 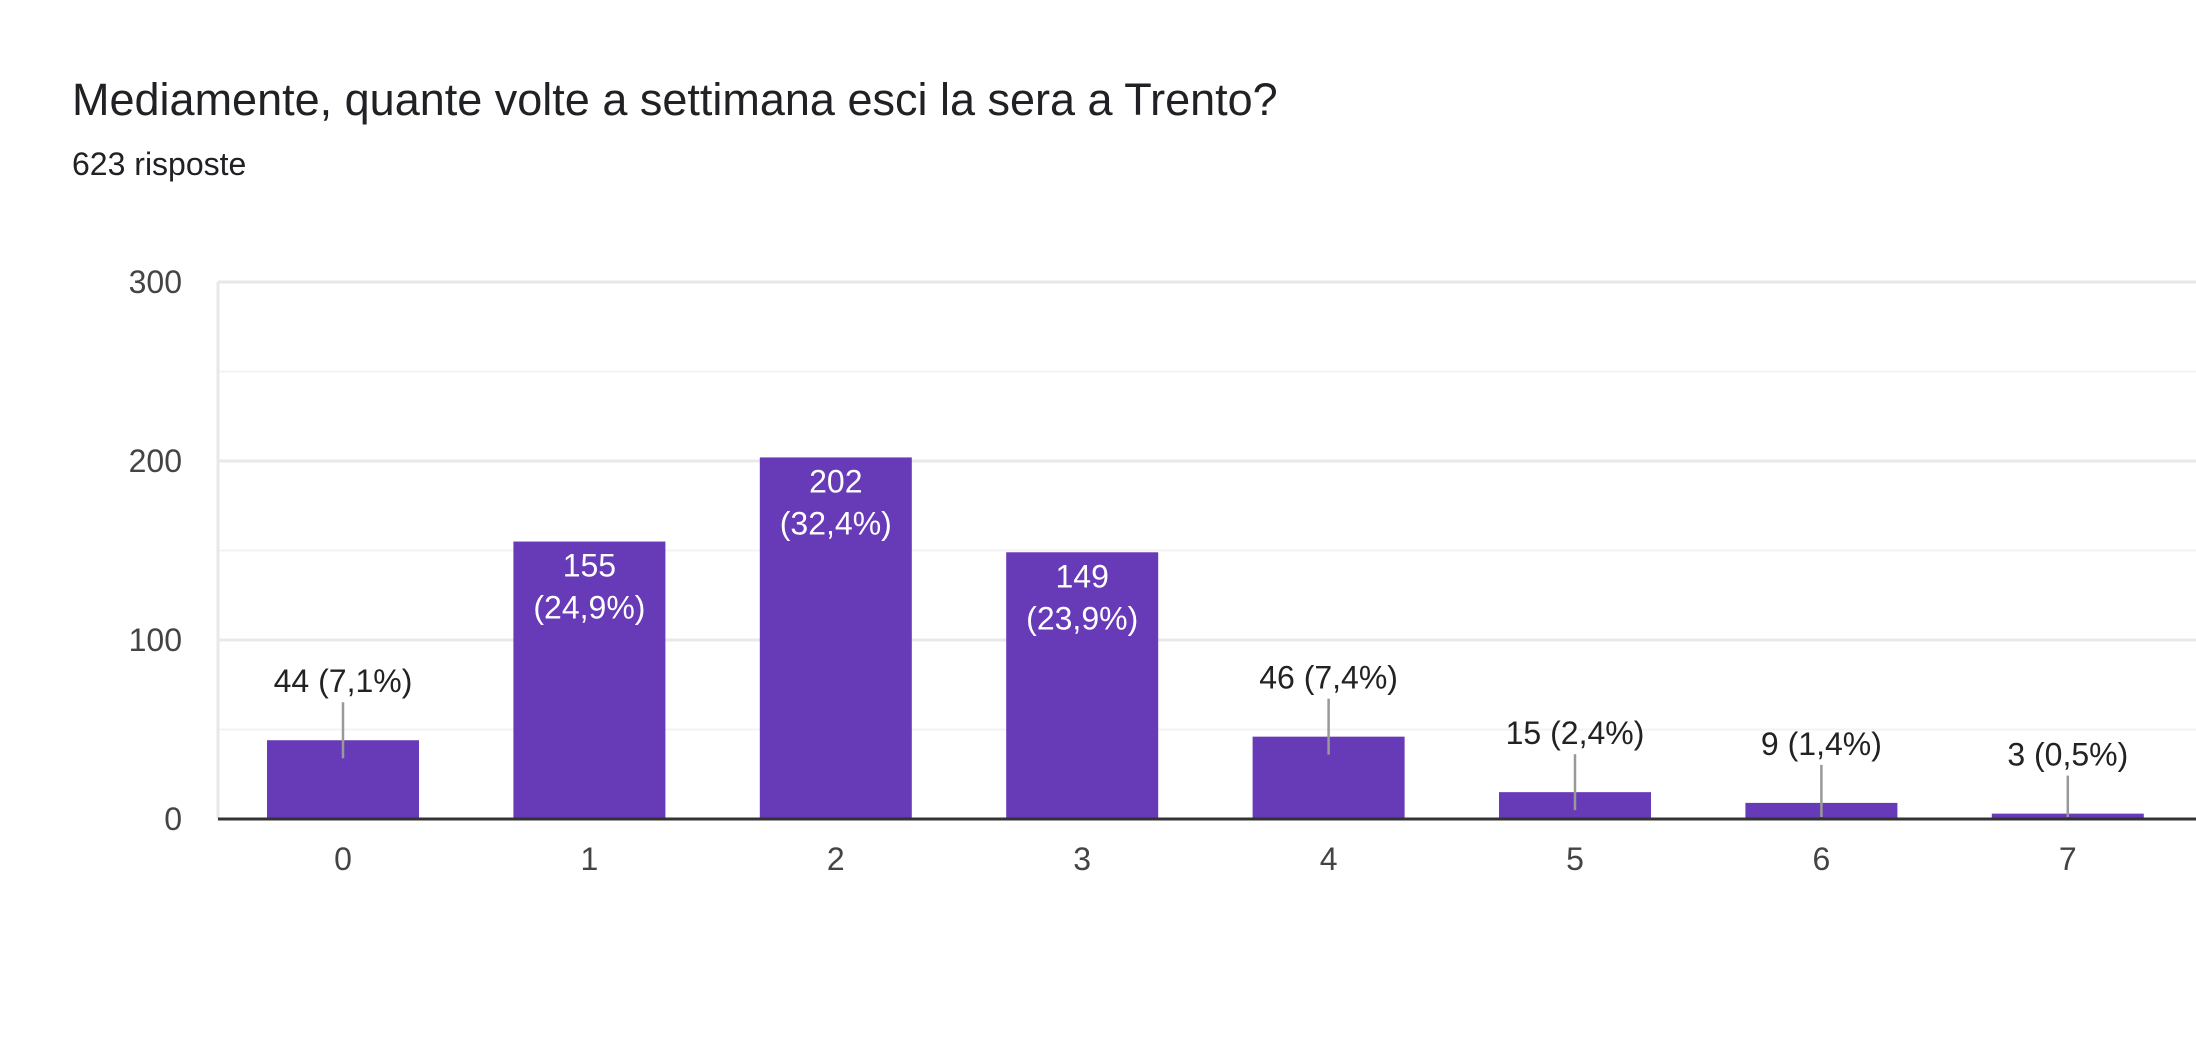 What do you see at coordinates (155, 461) in the screenshot?
I see `y-tick-label: 200` at bounding box center [155, 461].